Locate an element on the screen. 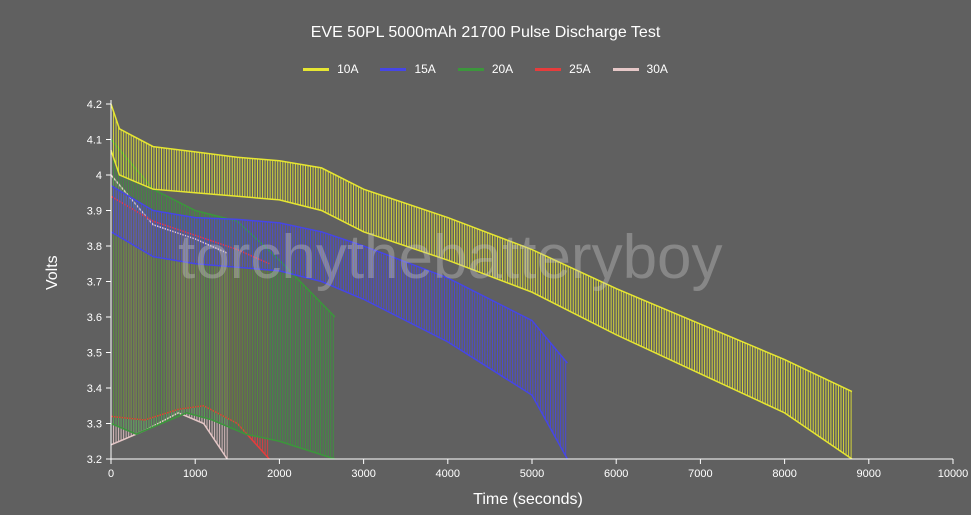  y-axis-title: Volts is located at coordinates (52, 272).